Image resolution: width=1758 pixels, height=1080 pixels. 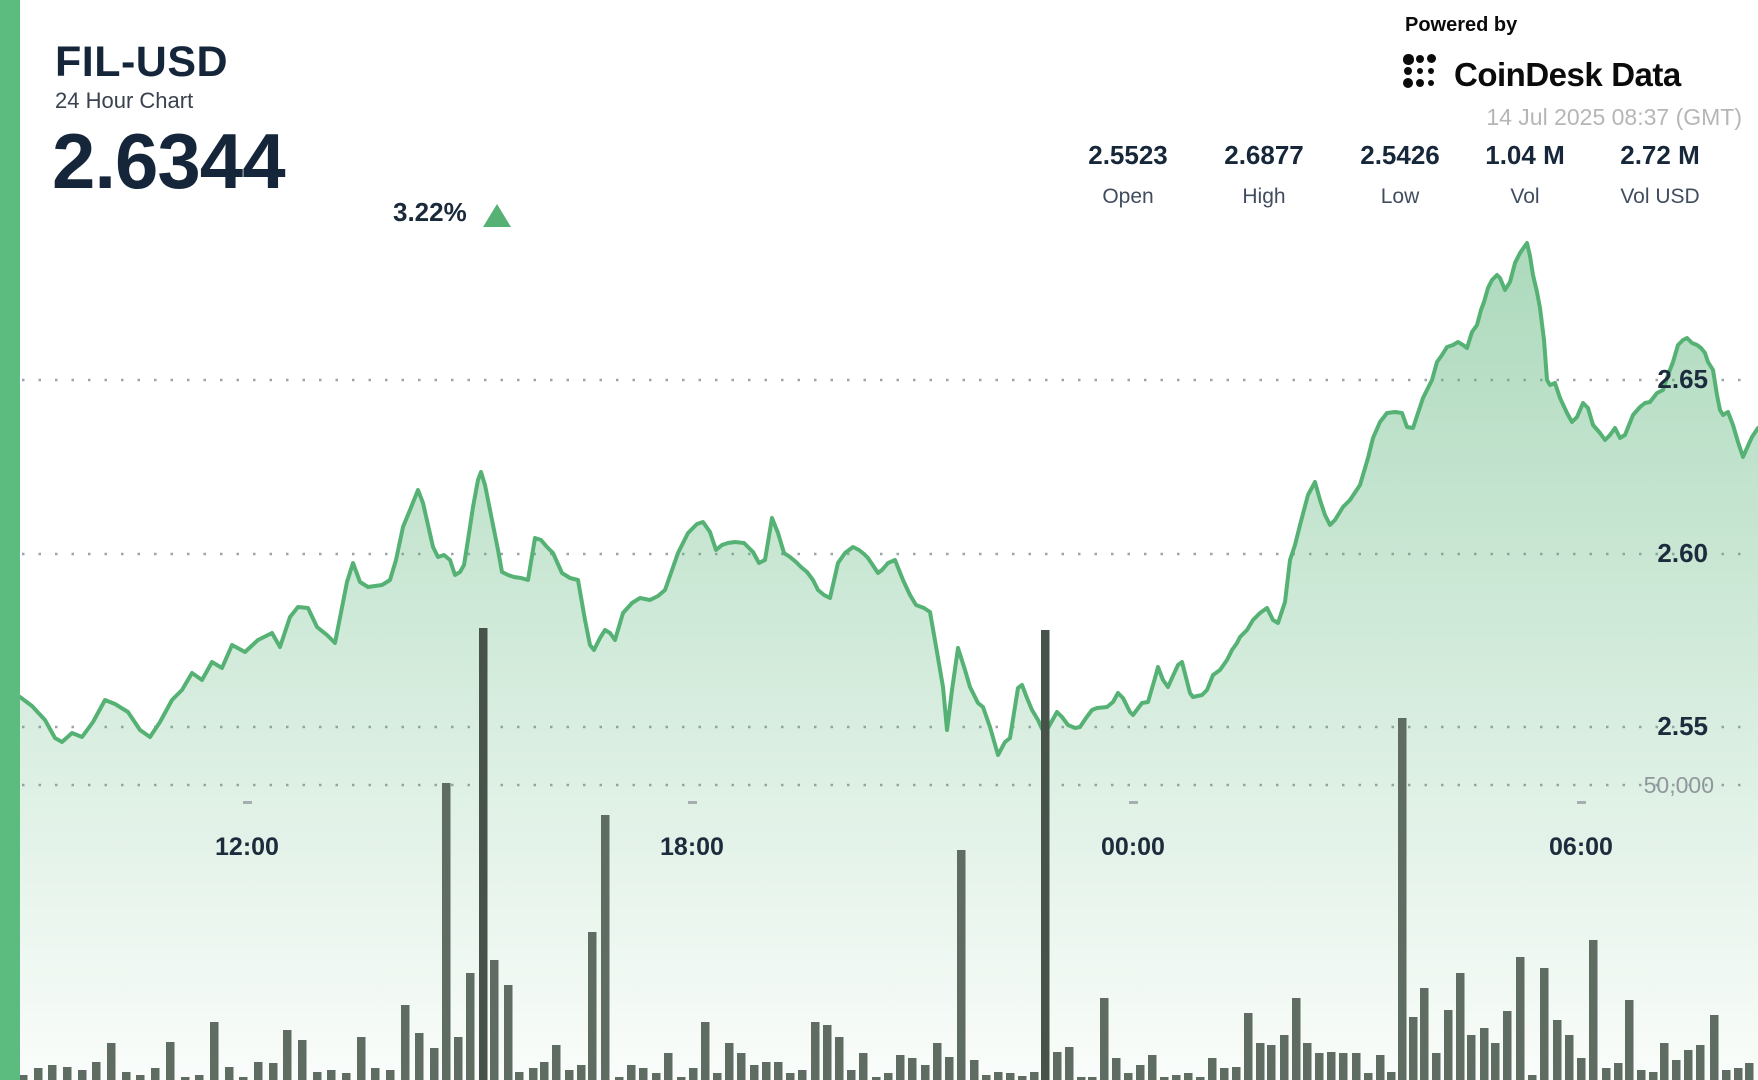 I want to click on stat-label: Low, so click(x=1400, y=196).